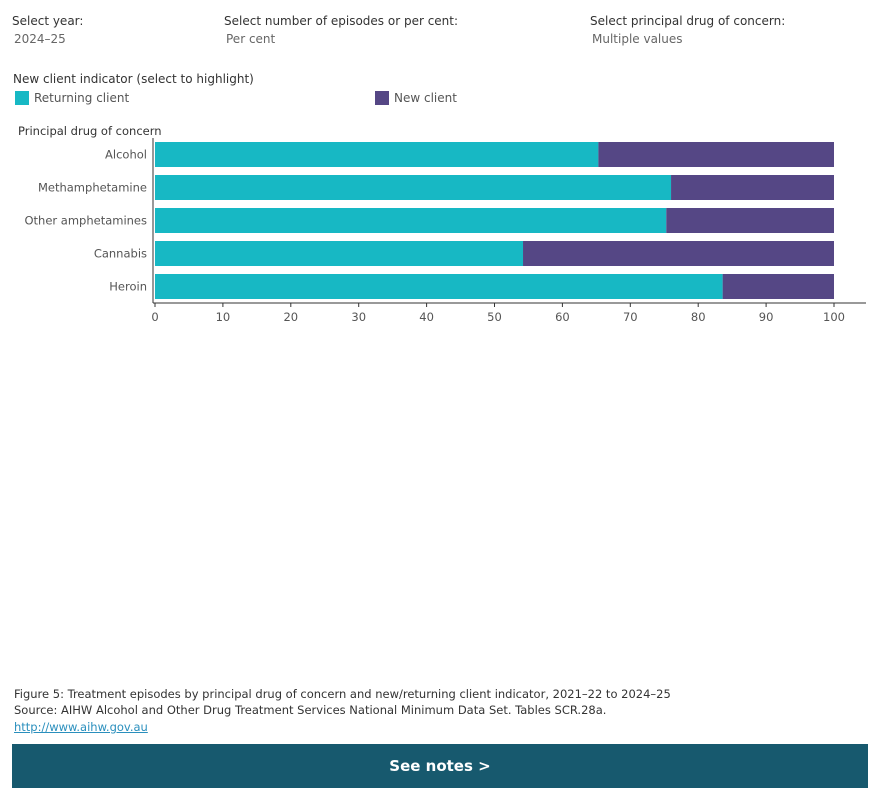  I want to click on category-label: Methamphetamine, so click(92, 188).